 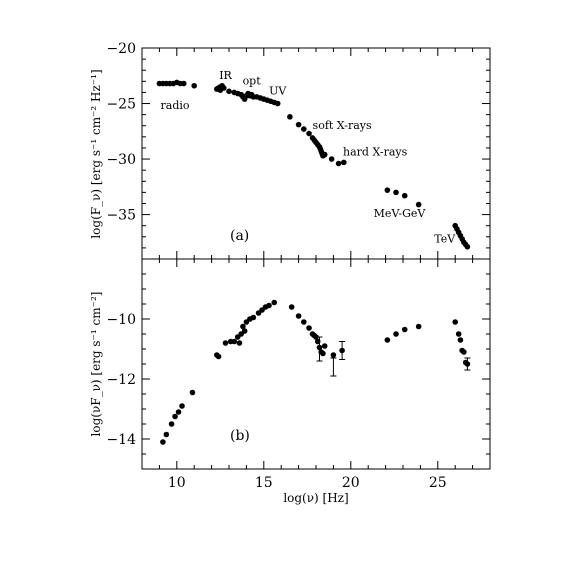 I want to click on panel-a-ytick-label: −20, so click(x=121, y=49).